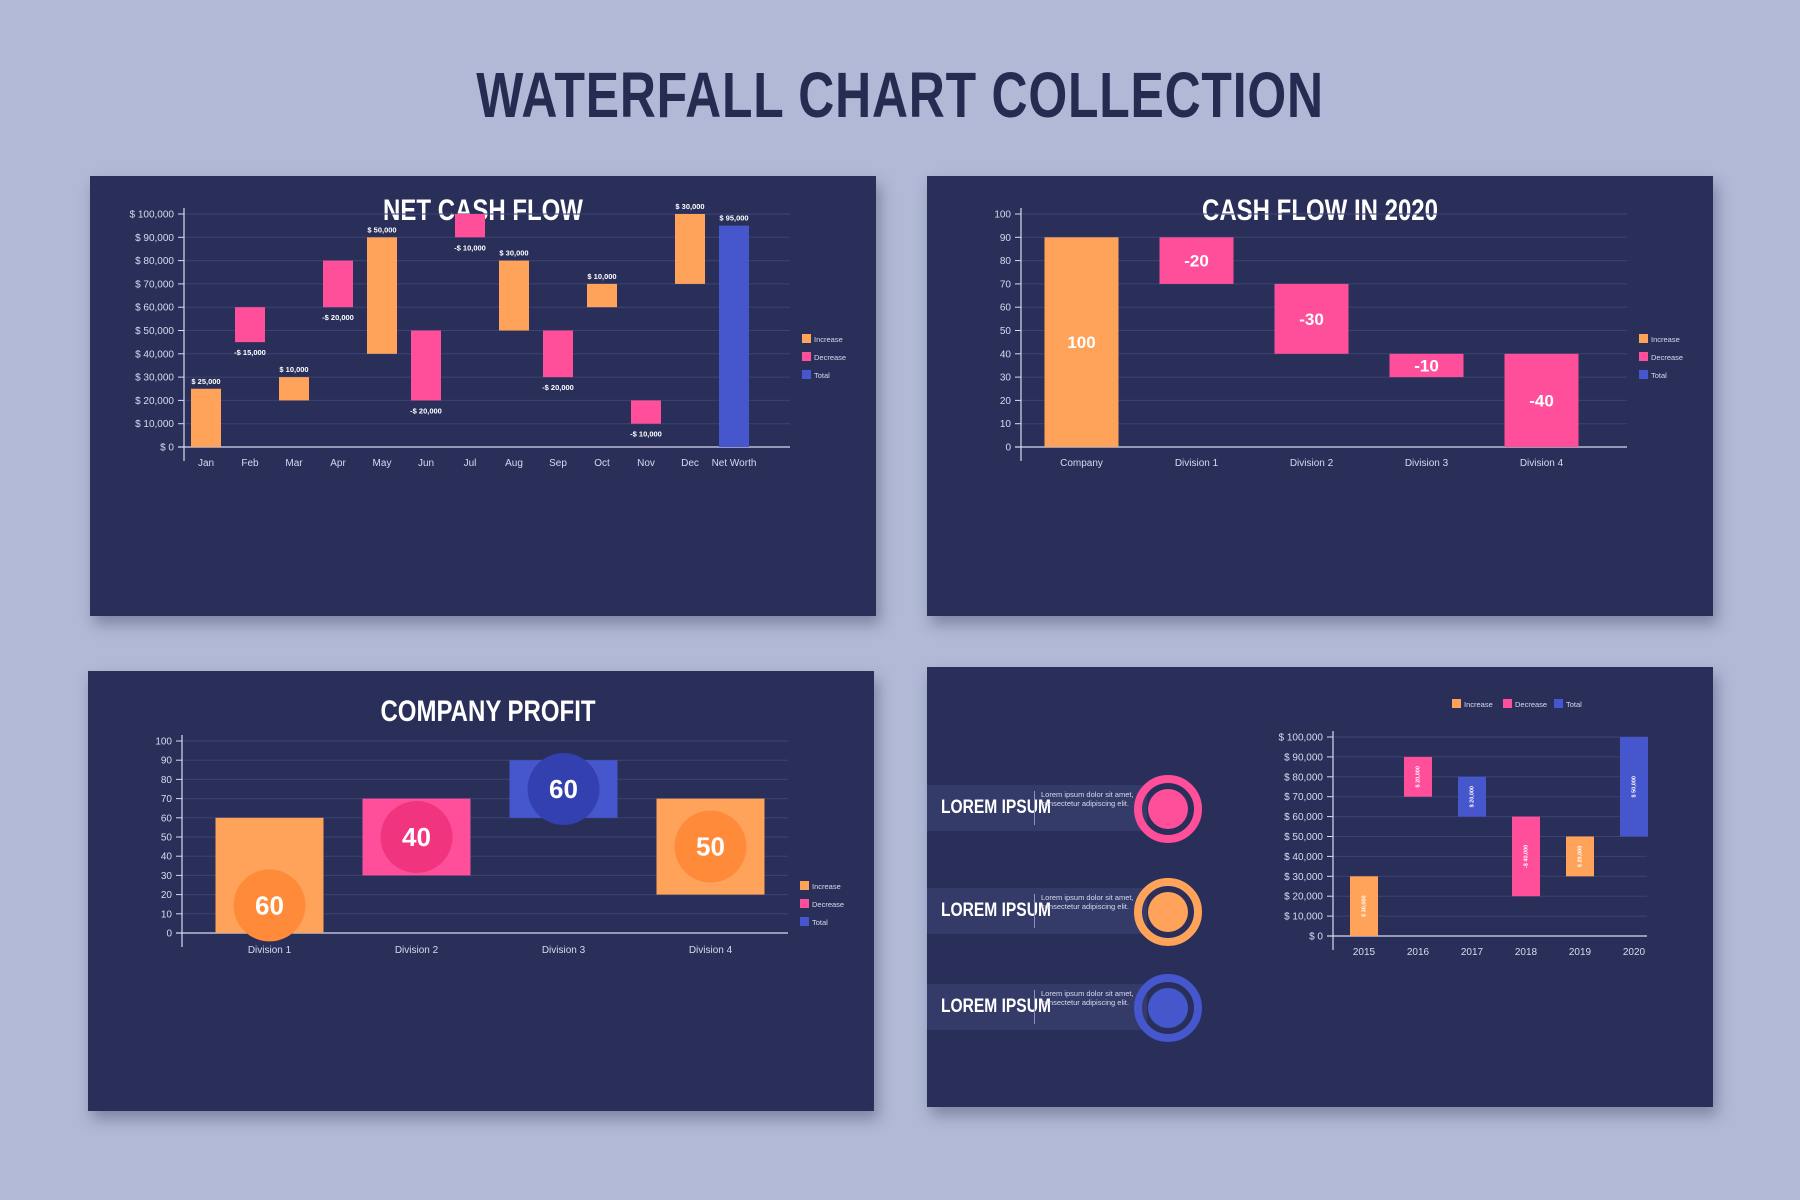 The height and width of the screenshot is (1200, 1800). Describe the element at coordinates (205, 381) in the screenshot. I see `data-label: $ 25,000` at that location.